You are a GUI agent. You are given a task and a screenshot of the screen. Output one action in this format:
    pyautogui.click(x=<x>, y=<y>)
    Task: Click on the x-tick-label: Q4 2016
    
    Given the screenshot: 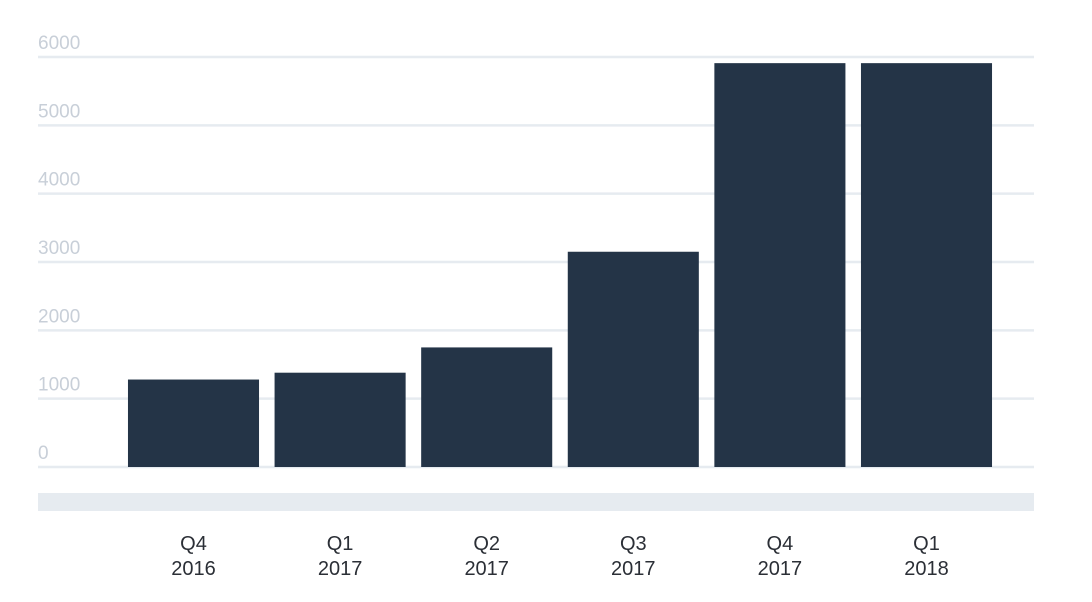 What is the action you would take?
    pyautogui.click(x=193, y=556)
    